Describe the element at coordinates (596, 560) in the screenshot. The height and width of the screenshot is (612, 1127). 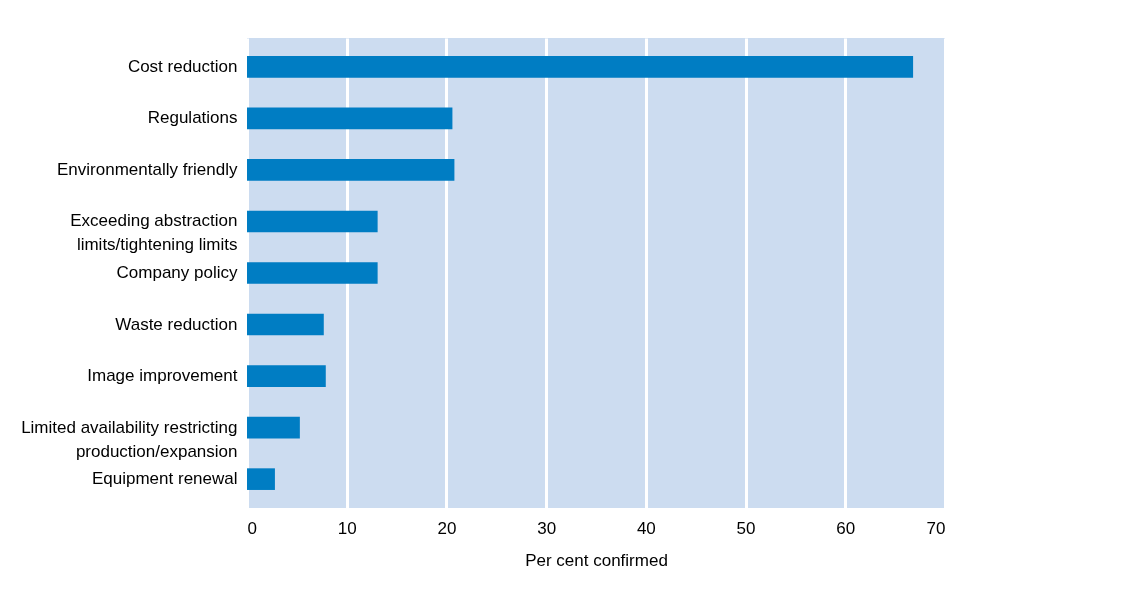
I see `x-axis-title: Per cent confirmed` at that location.